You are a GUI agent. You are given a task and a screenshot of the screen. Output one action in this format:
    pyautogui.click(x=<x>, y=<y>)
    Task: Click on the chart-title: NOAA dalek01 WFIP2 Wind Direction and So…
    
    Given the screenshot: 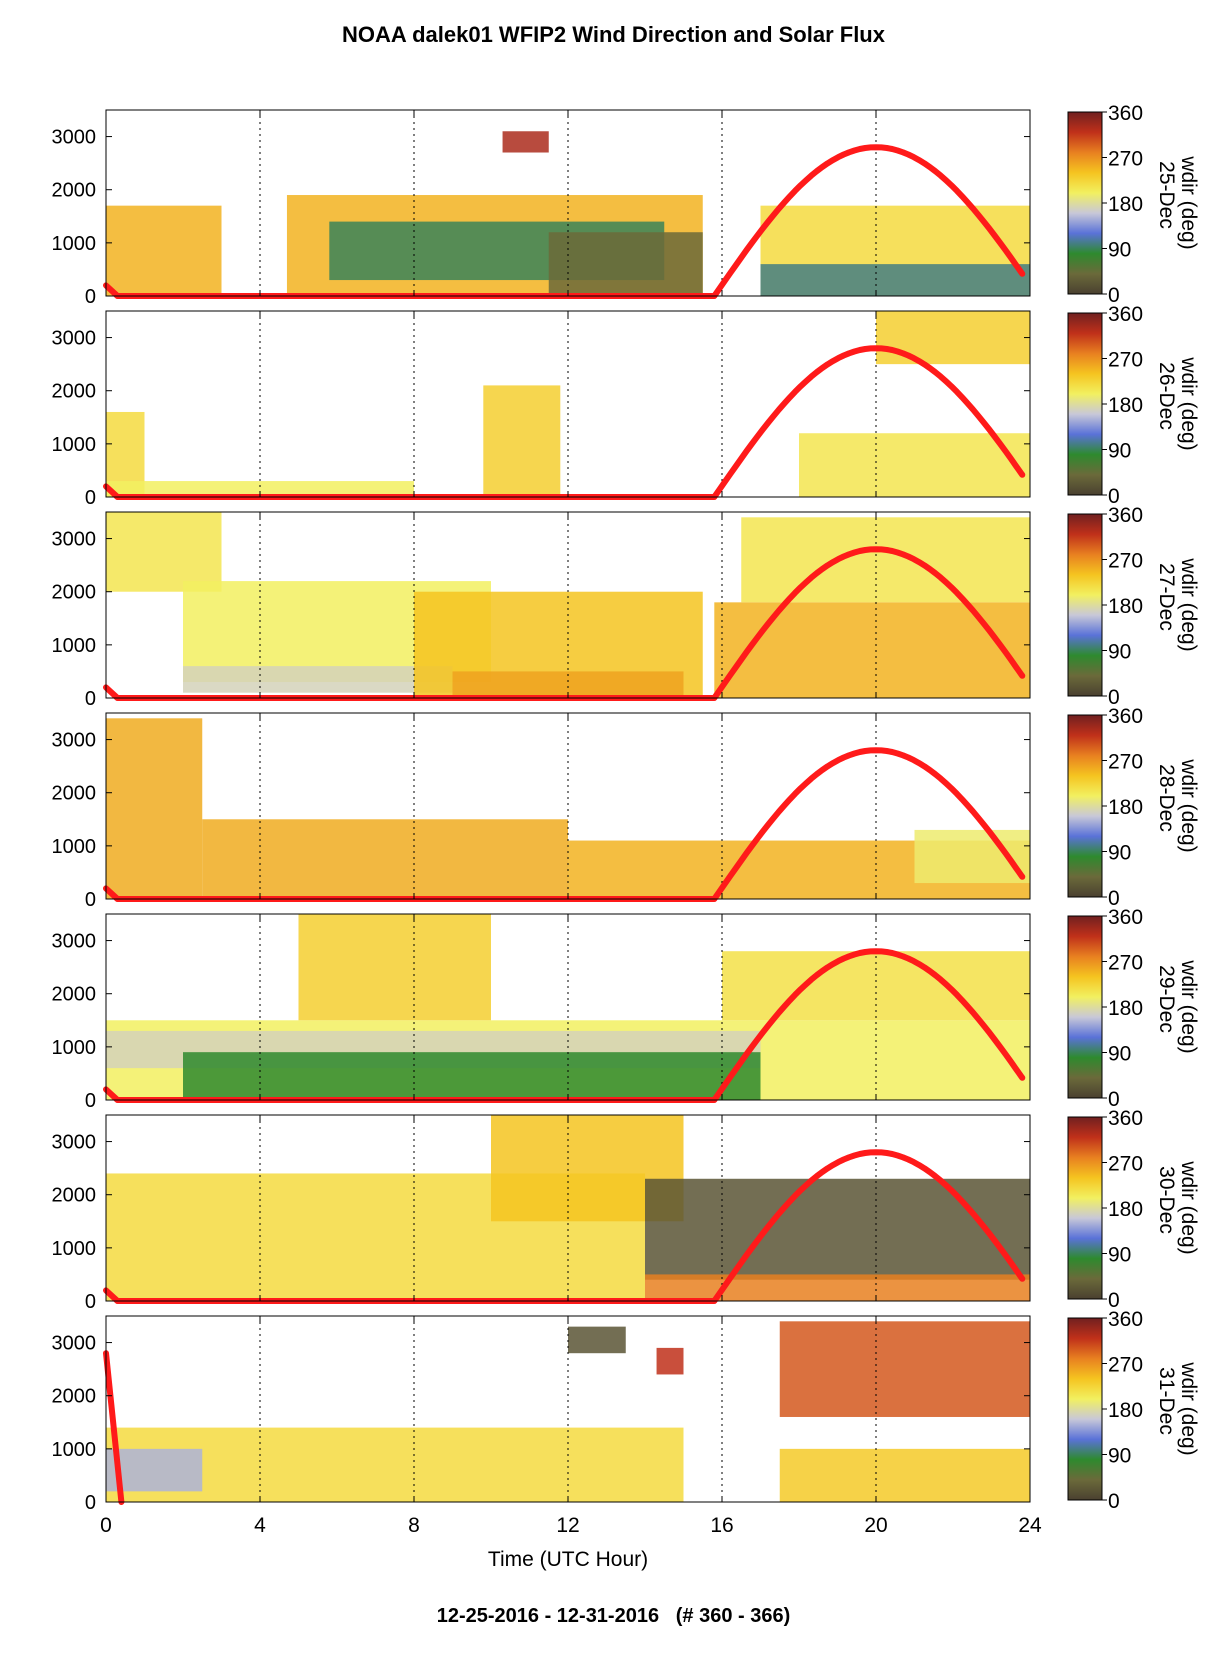 What is the action you would take?
    pyautogui.click(x=613, y=34)
    